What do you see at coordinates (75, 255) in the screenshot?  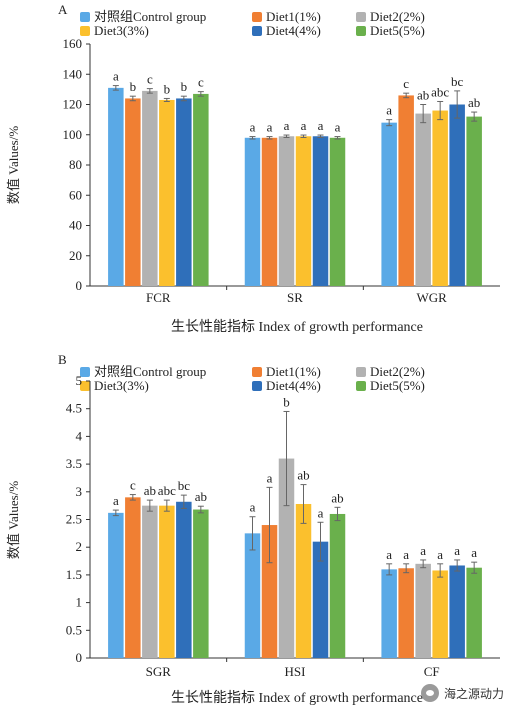 I see `y-tick-label: 20` at bounding box center [75, 255].